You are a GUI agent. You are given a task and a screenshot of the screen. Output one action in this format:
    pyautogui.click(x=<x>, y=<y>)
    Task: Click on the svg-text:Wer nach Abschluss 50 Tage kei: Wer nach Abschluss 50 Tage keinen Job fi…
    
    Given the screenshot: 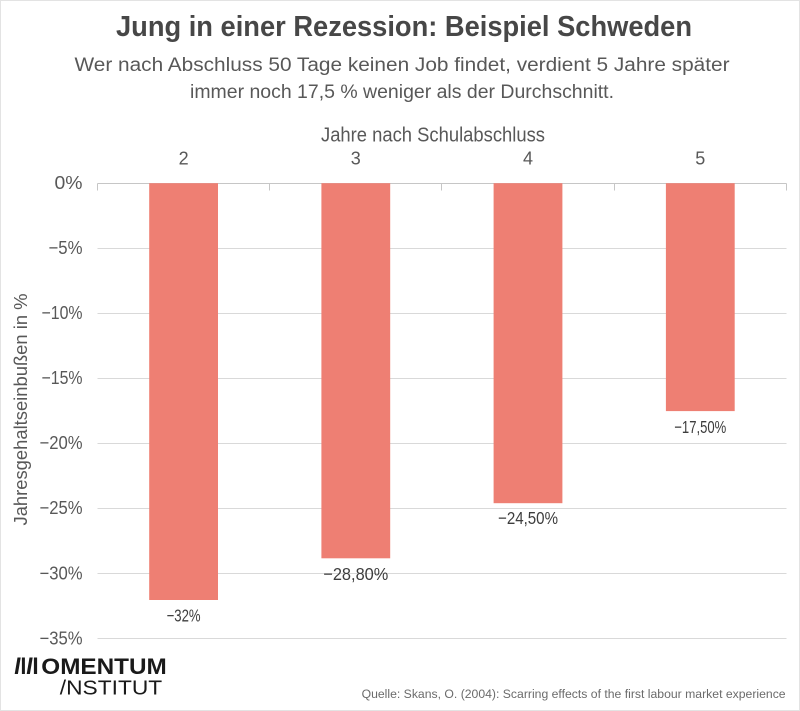 What is the action you would take?
    pyautogui.click(x=403, y=65)
    